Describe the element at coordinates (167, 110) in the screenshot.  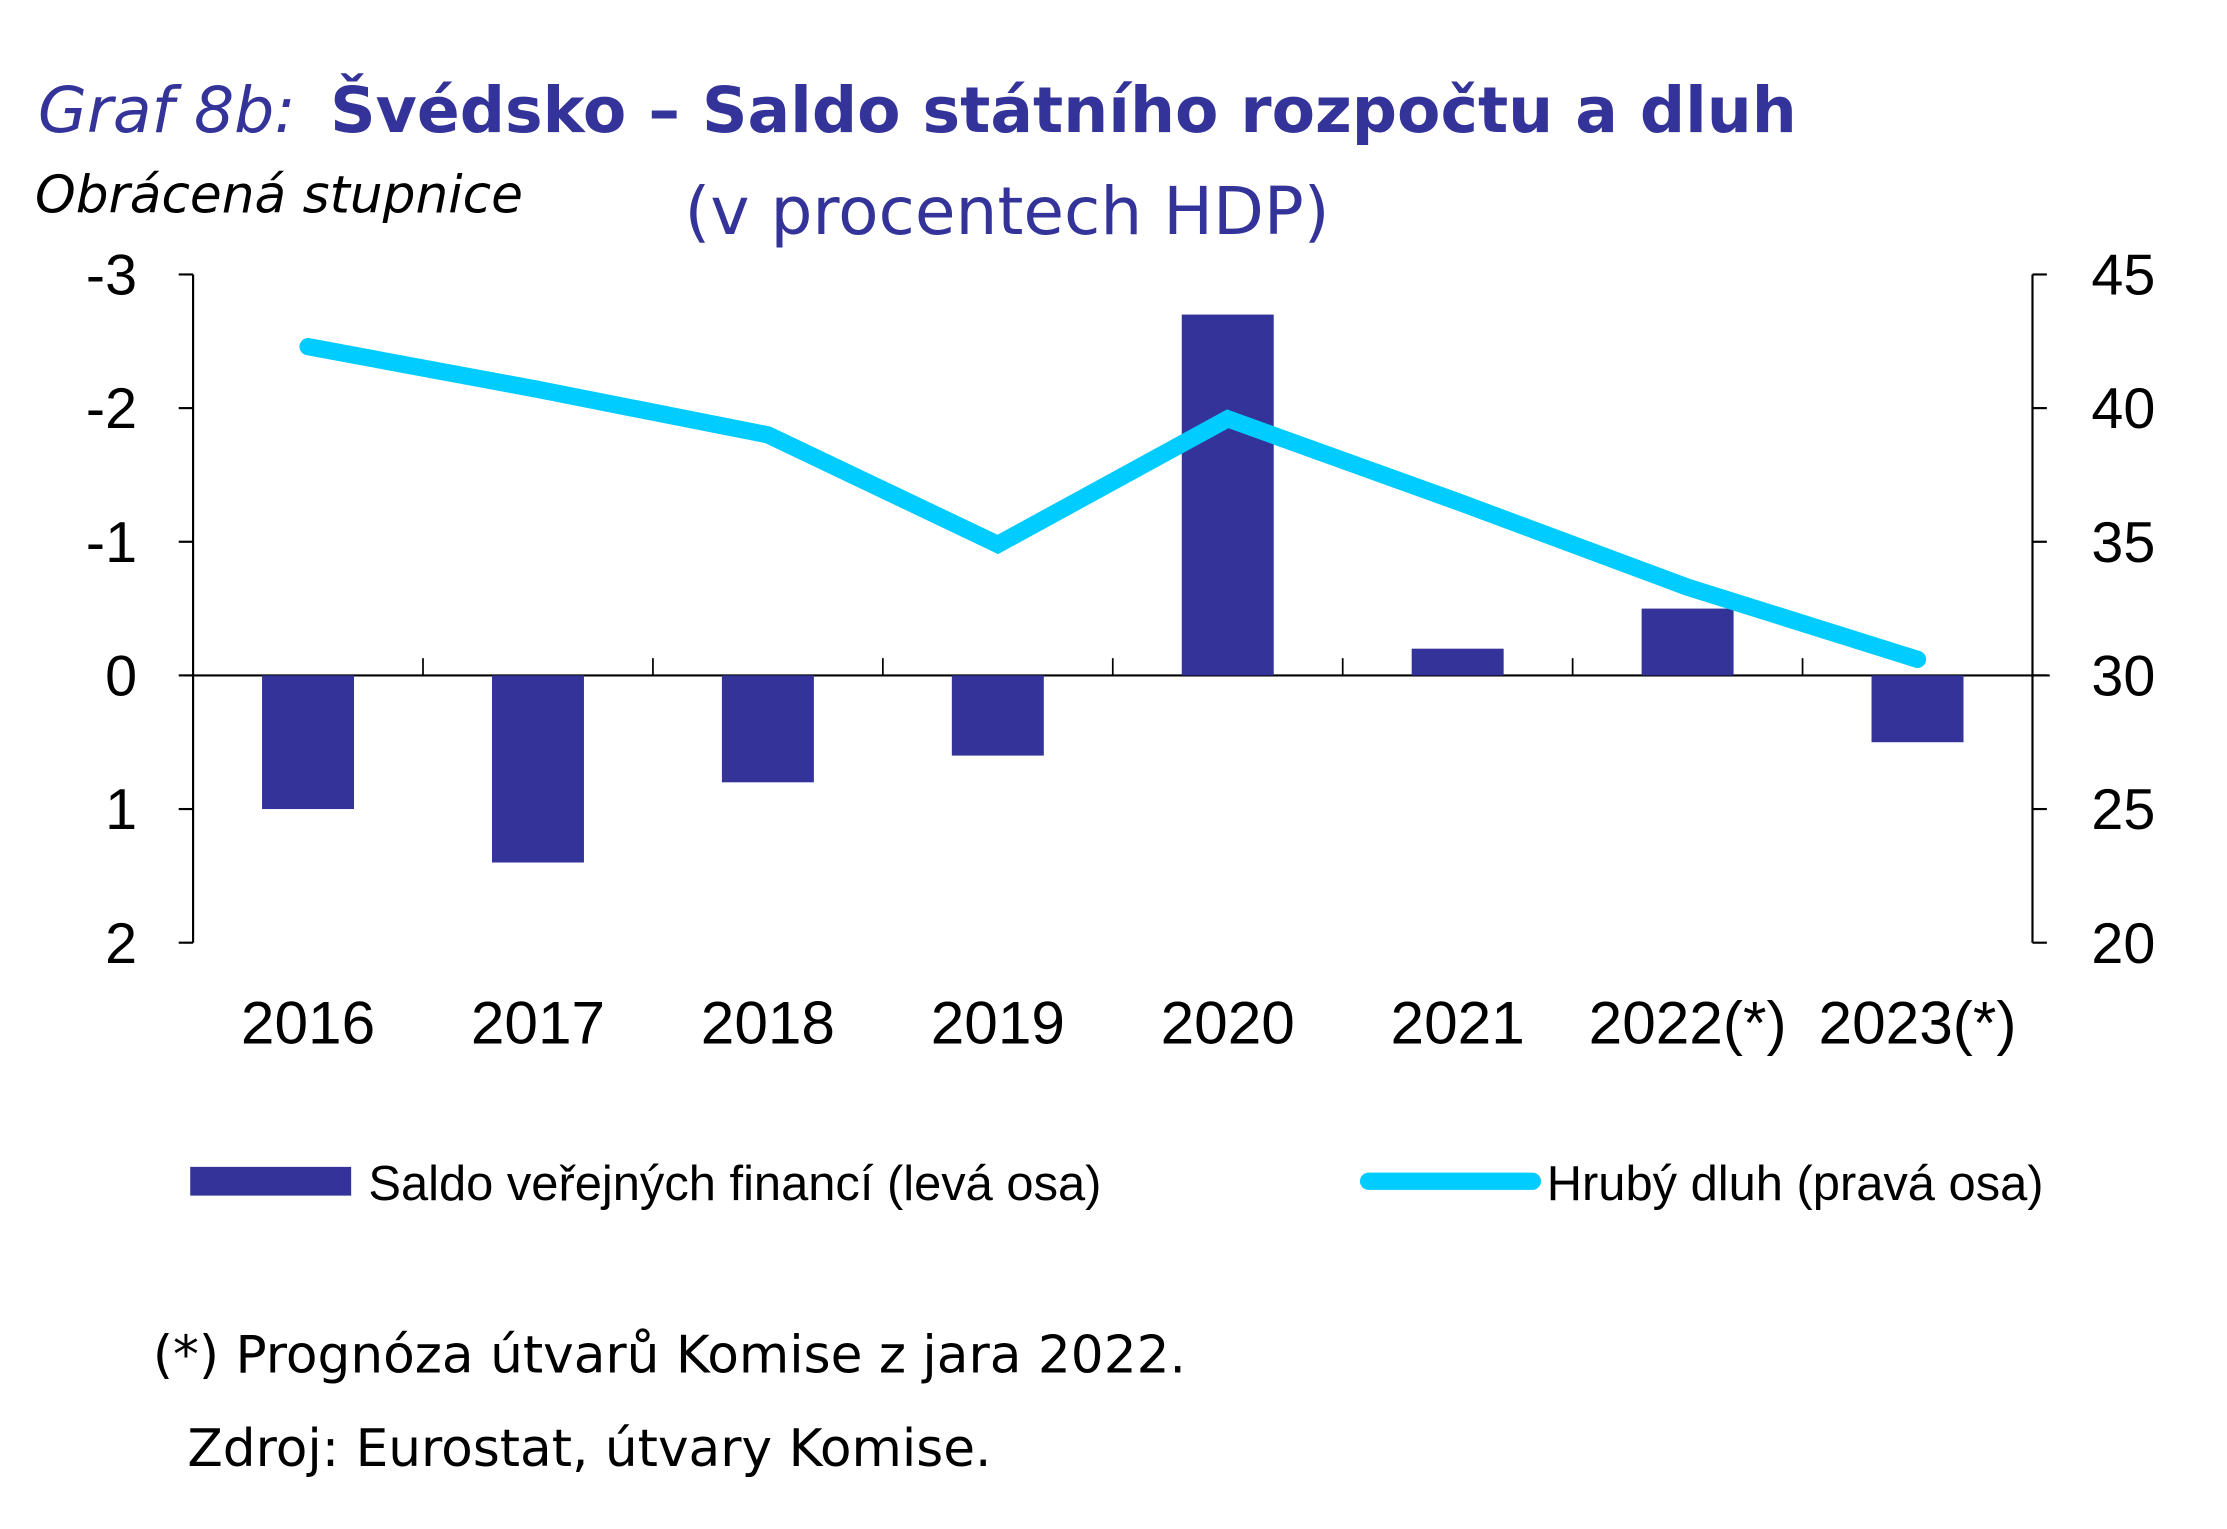
I see `chart-title-prefix: Graf 8b:` at that location.